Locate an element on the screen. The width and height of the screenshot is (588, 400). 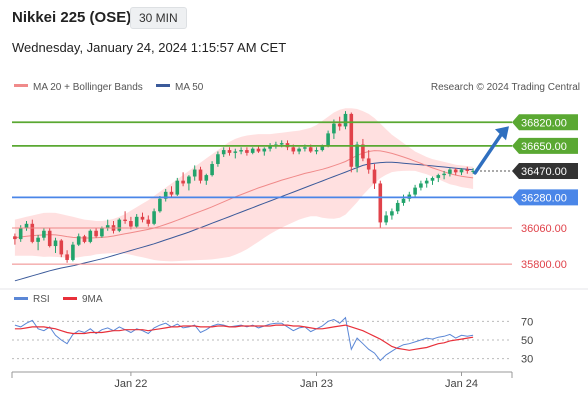
current-price-label: 36470.00 is located at coordinates (544, 172).